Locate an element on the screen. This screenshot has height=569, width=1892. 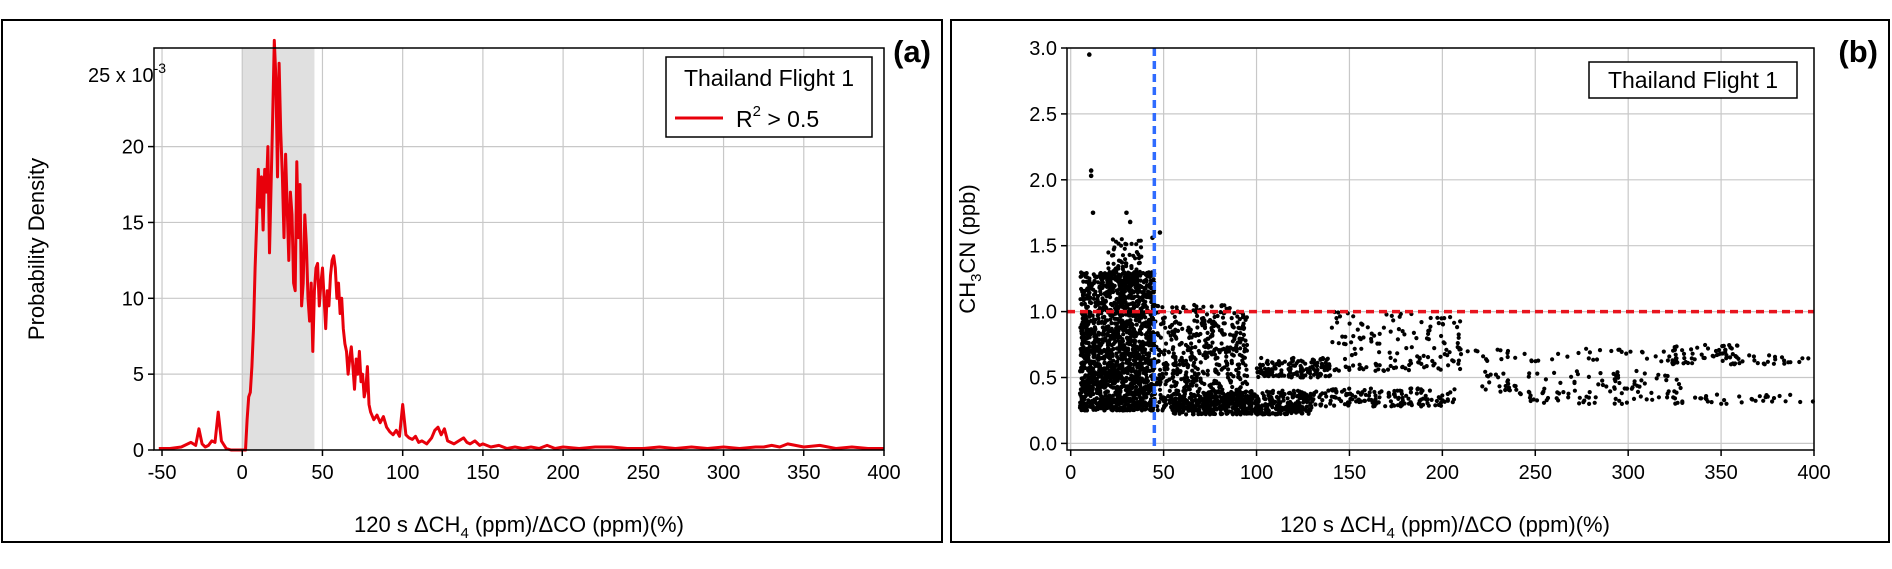
y-tick-label: 10 is located at coordinates (133, 299).